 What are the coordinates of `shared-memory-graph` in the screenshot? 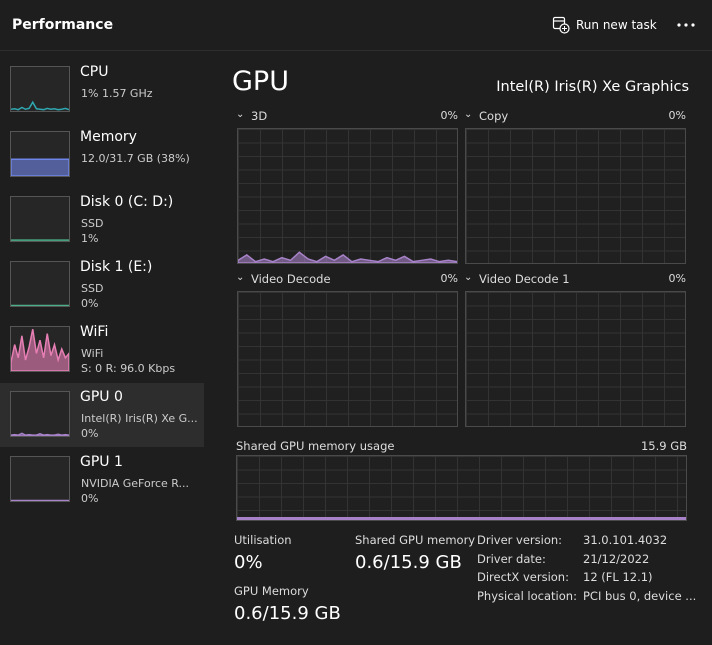 It's located at (461, 488).